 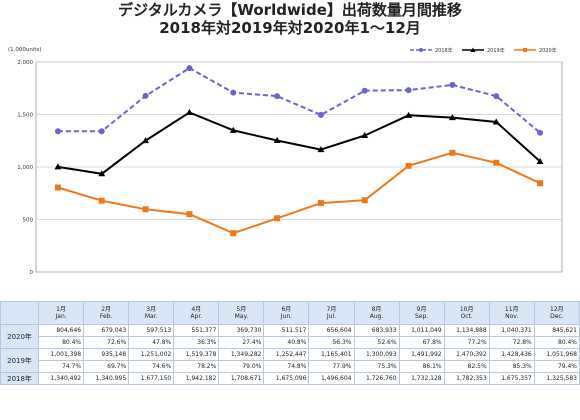 I want to click on shipment-value: 1,428,436, so click(x=511, y=354).